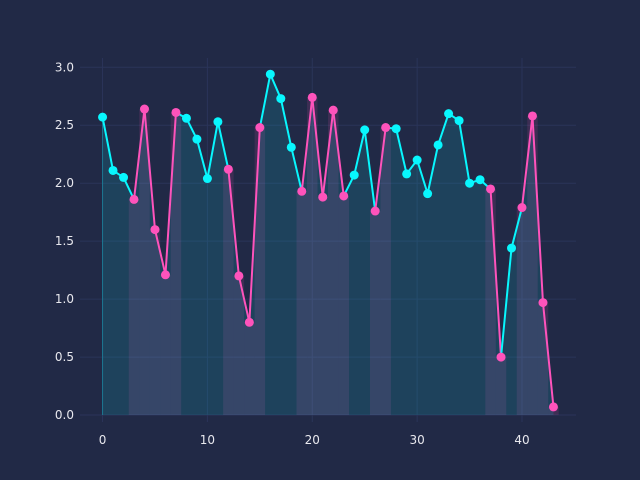 The height and width of the screenshot is (480, 640). I want to click on y-tick-label: 0.5, so click(64, 357).